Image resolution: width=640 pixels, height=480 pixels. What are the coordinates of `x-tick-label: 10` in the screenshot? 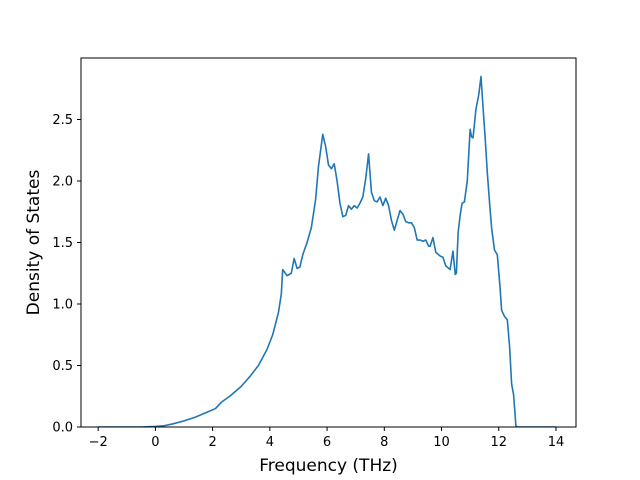 It's located at (441, 442).